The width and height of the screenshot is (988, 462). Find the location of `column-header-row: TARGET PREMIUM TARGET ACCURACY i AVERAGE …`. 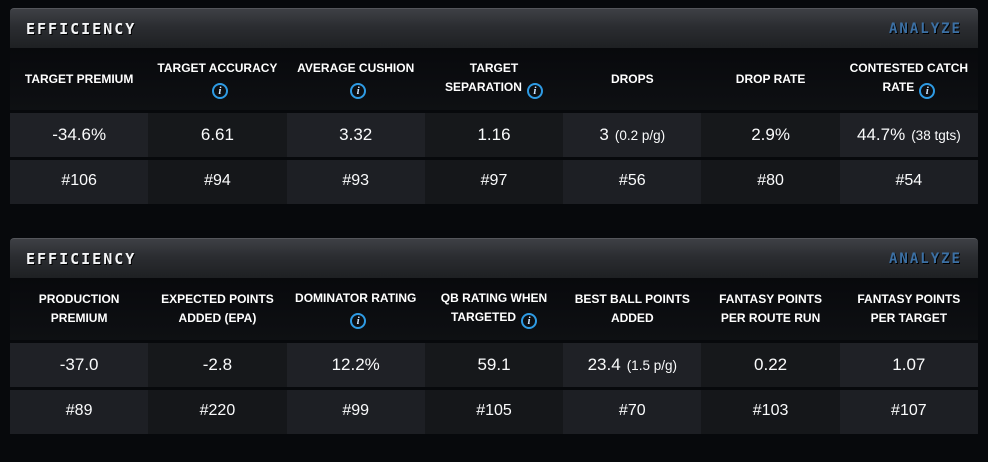

column-header-row: TARGET PREMIUM TARGET ACCURACY i AVERAGE … is located at coordinates (494, 79).